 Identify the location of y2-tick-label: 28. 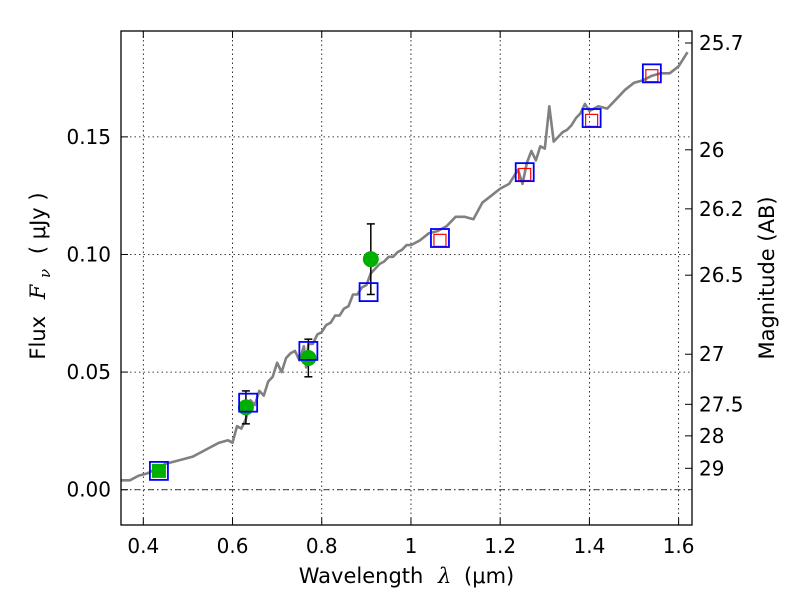
(711, 436).